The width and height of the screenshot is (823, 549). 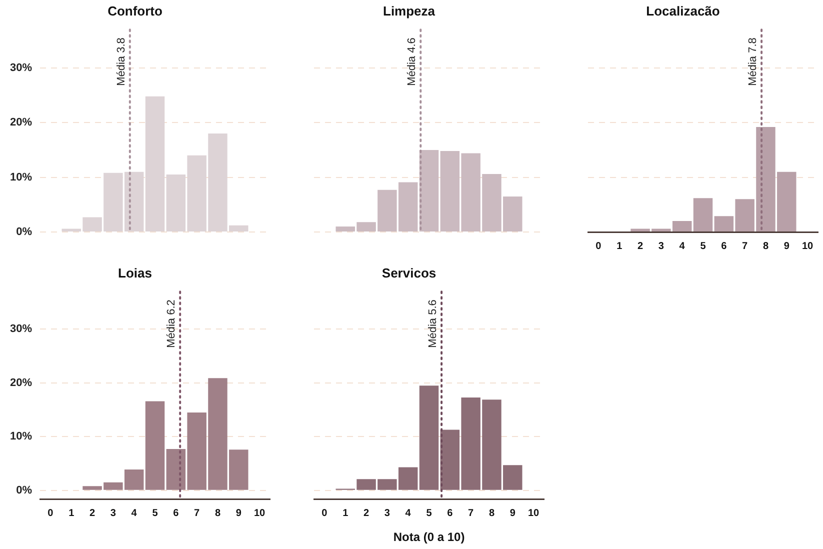 What do you see at coordinates (409, 272) in the screenshot?
I see `chart-title: Servicos` at bounding box center [409, 272].